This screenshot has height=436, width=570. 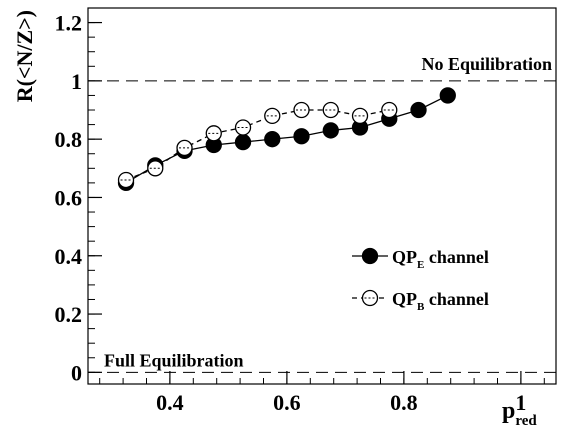 What do you see at coordinates (170, 402) in the screenshot?
I see `x-tick-label: 0.4` at bounding box center [170, 402].